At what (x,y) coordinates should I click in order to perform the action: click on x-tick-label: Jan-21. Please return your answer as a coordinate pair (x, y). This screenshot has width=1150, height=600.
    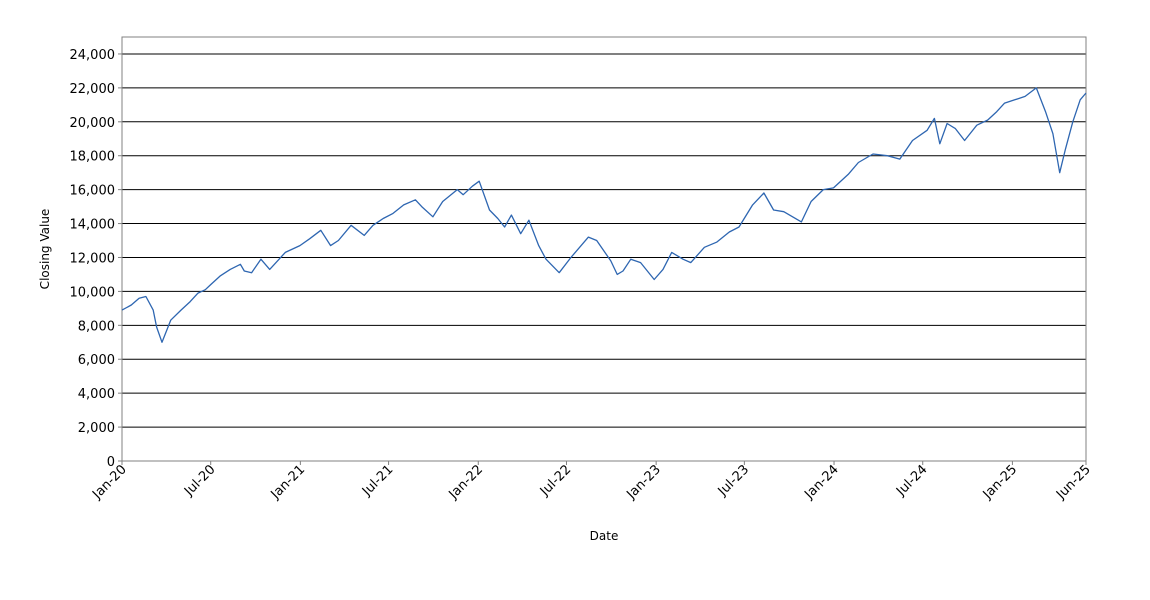
    Looking at the image, I should click on (288, 482).